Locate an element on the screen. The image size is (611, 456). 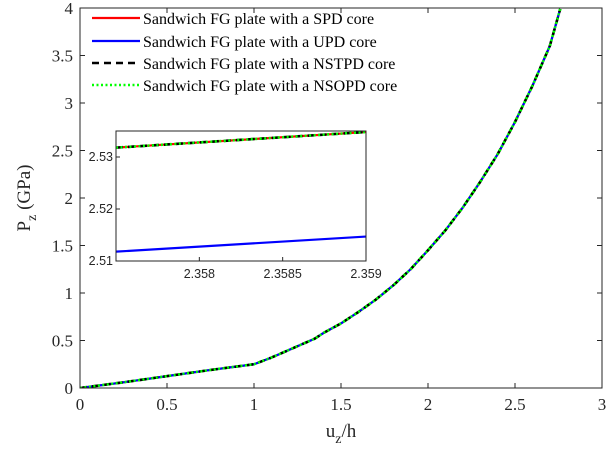
legend-entry-upd: Sandwich FG plate with a UPD core is located at coordinates (234, 42).